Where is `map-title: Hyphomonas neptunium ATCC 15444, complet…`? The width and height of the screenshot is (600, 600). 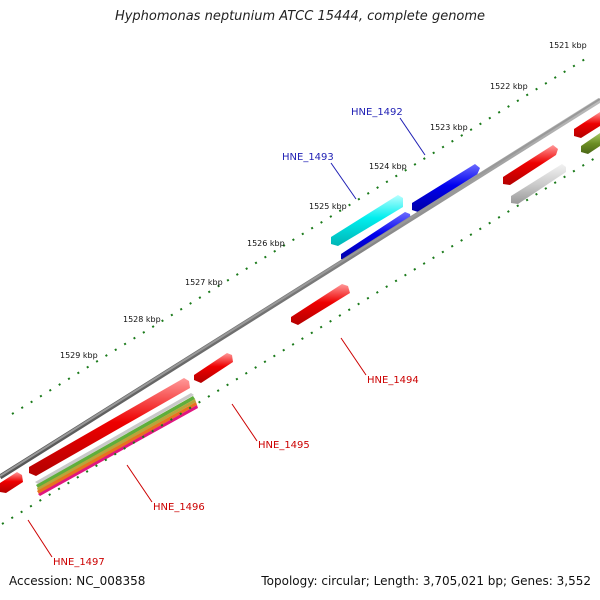
map-title: Hyphomonas neptunium ATCC 15444, complet… is located at coordinates (300, 16).